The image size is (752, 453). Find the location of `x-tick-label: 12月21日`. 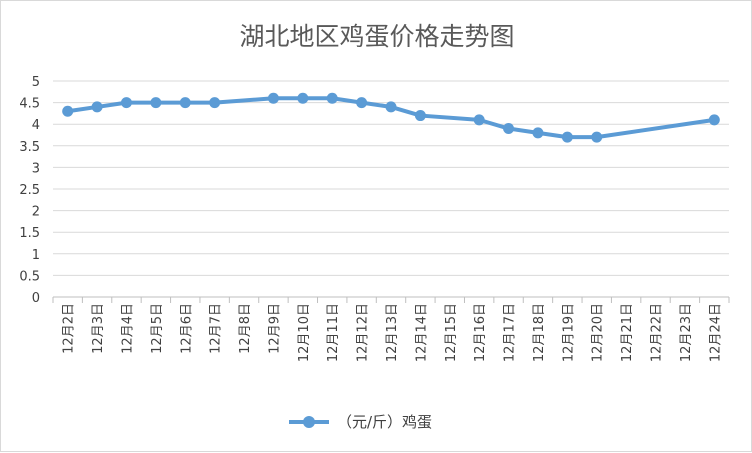

x-tick-label: 12月21日 is located at coordinates (627, 332).